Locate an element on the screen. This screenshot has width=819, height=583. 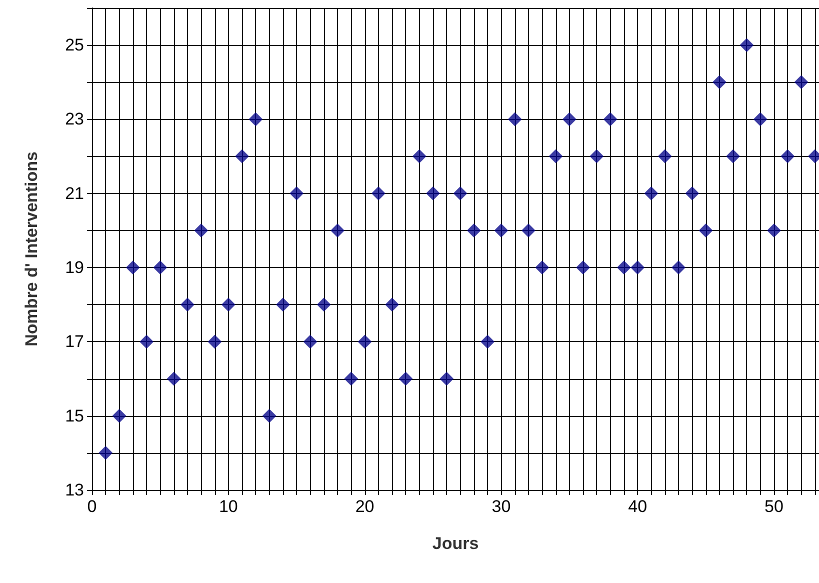
y-tick-label: 13 is located at coordinates (74, 490).